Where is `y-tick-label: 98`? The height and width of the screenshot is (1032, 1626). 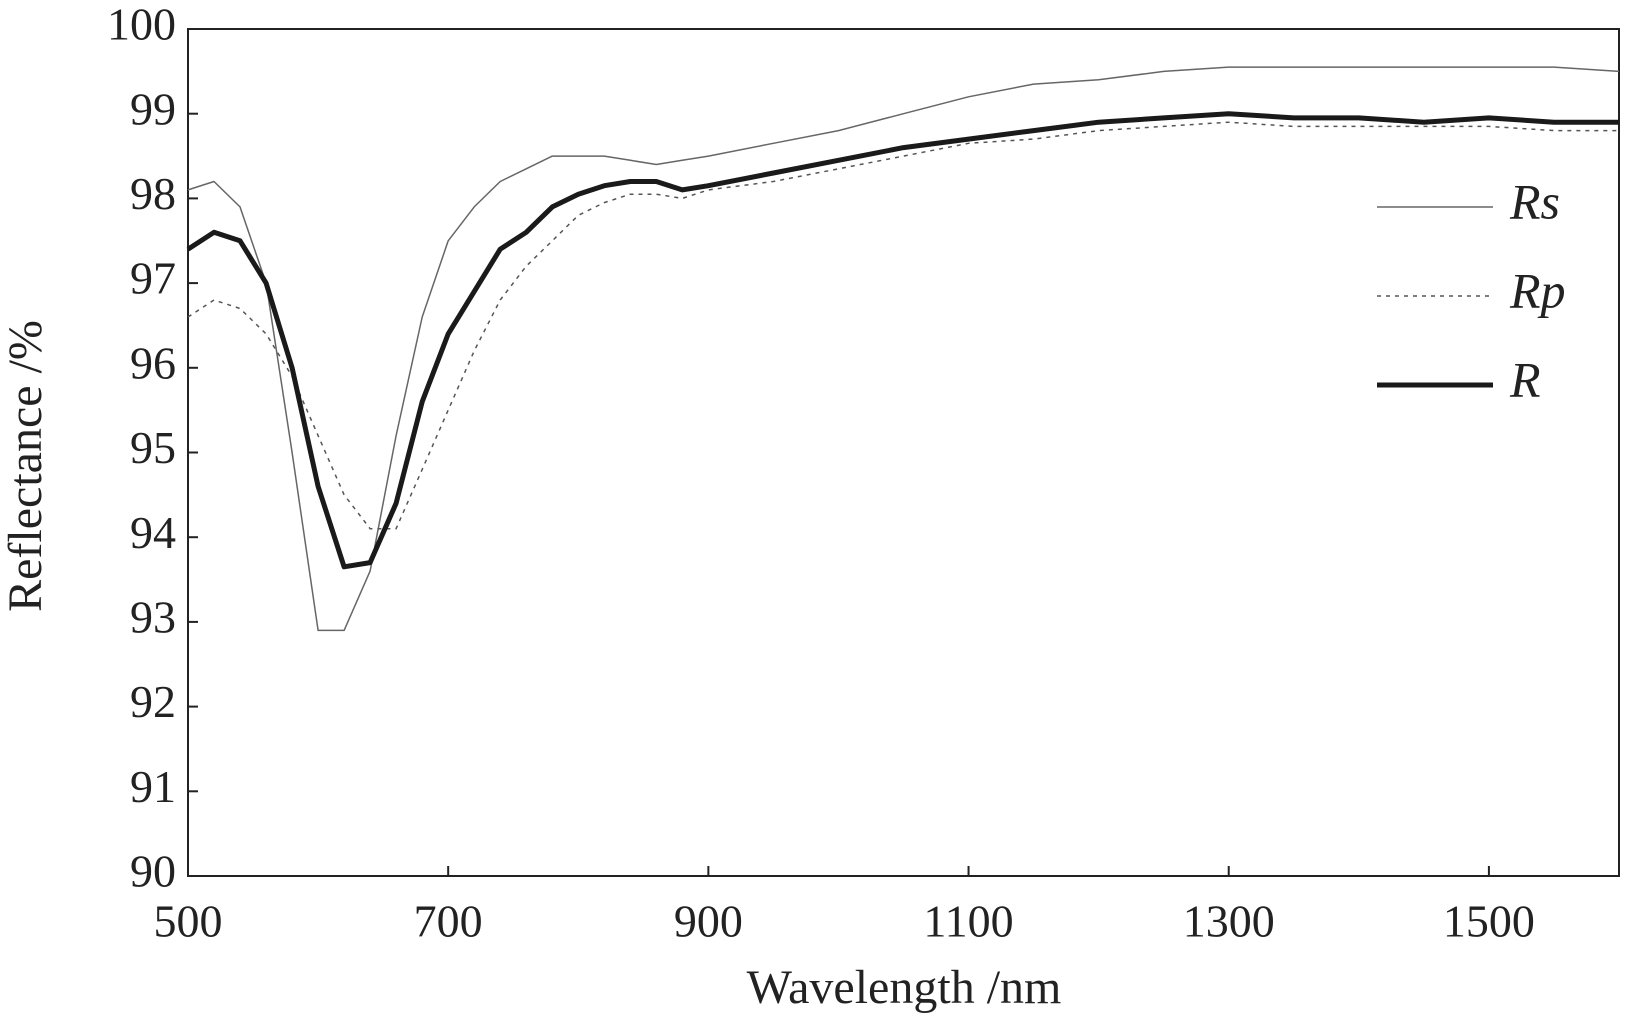 y-tick-label: 98 is located at coordinates (153, 193).